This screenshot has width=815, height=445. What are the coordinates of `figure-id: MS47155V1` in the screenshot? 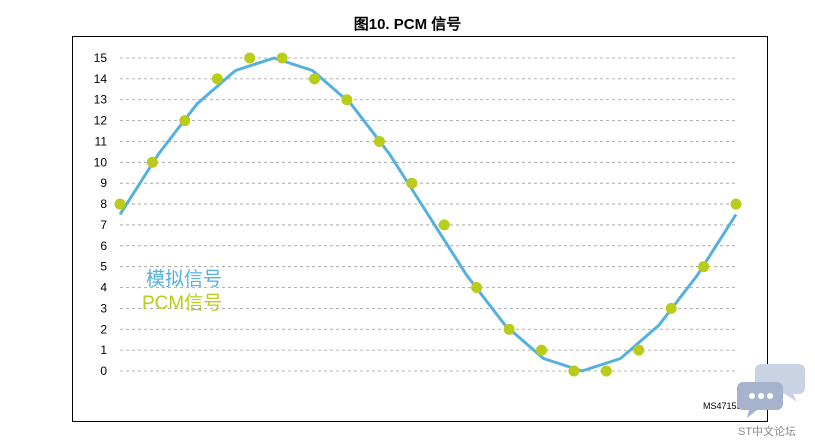 It's located at (728, 406).